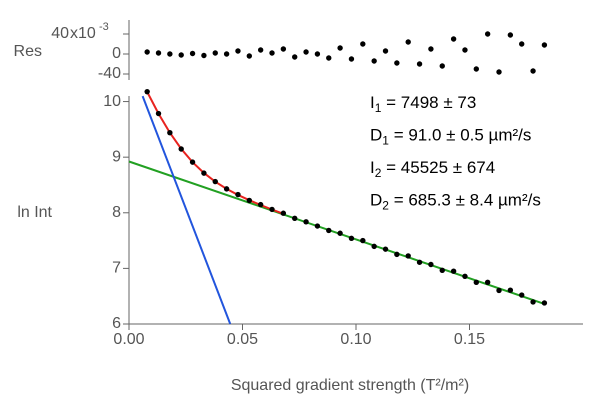 This screenshot has height=401, width=615. What do you see at coordinates (428, 102) in the screenshot?
I see `annotation-text: = 7498 ± 73` at bounding box center [428, 102].